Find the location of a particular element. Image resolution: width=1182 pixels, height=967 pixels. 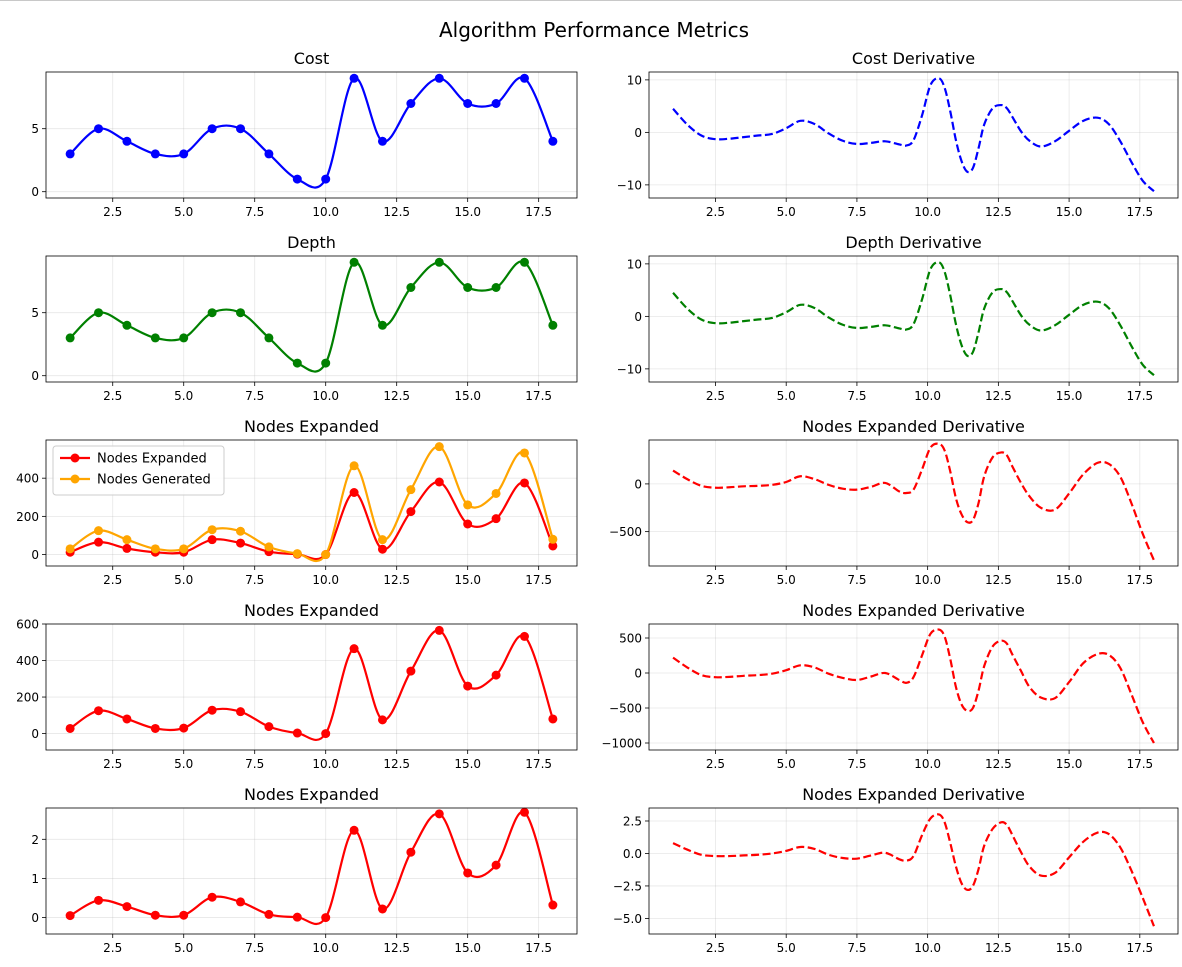

panel-depth: Depth 2.5 5.0 7.5 10.0 12.5 15.0 17.5 0 5 is located at coordinates (304, 318).